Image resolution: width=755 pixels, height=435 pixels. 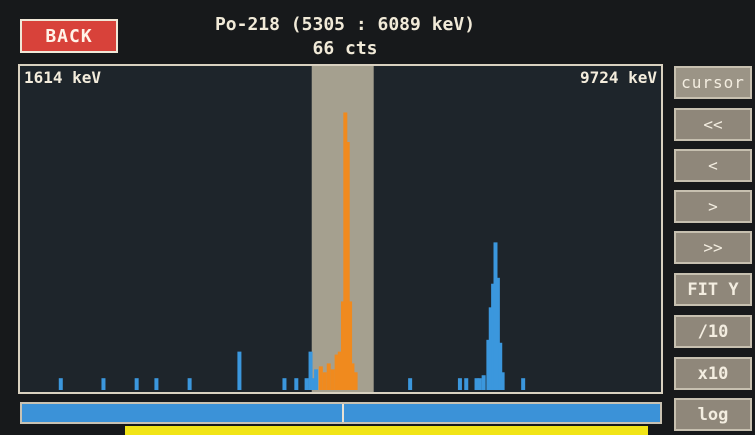 I want to click on fit-y-button: FIT Y, so click(x=713, y=289).